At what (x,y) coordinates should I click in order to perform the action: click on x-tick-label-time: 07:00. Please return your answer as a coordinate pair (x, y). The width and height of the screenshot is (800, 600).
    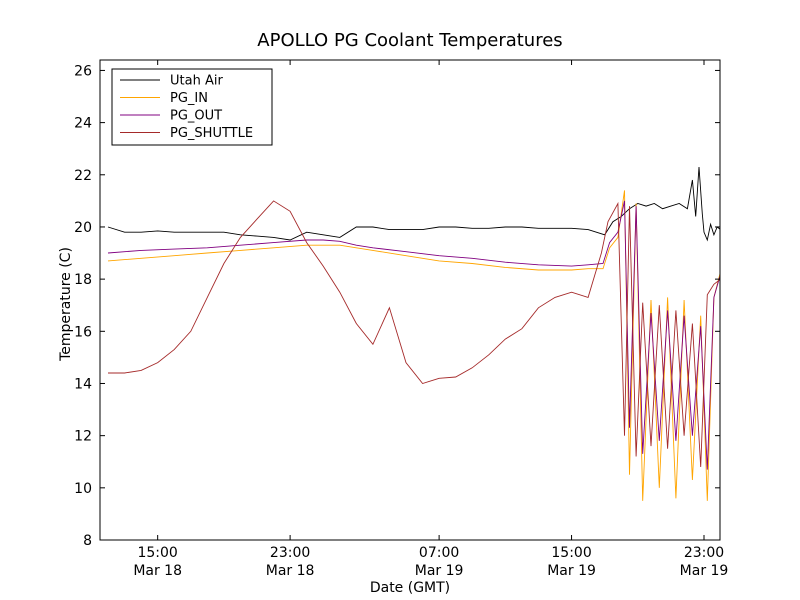
    Looking at the image, I should click on (439, 553).